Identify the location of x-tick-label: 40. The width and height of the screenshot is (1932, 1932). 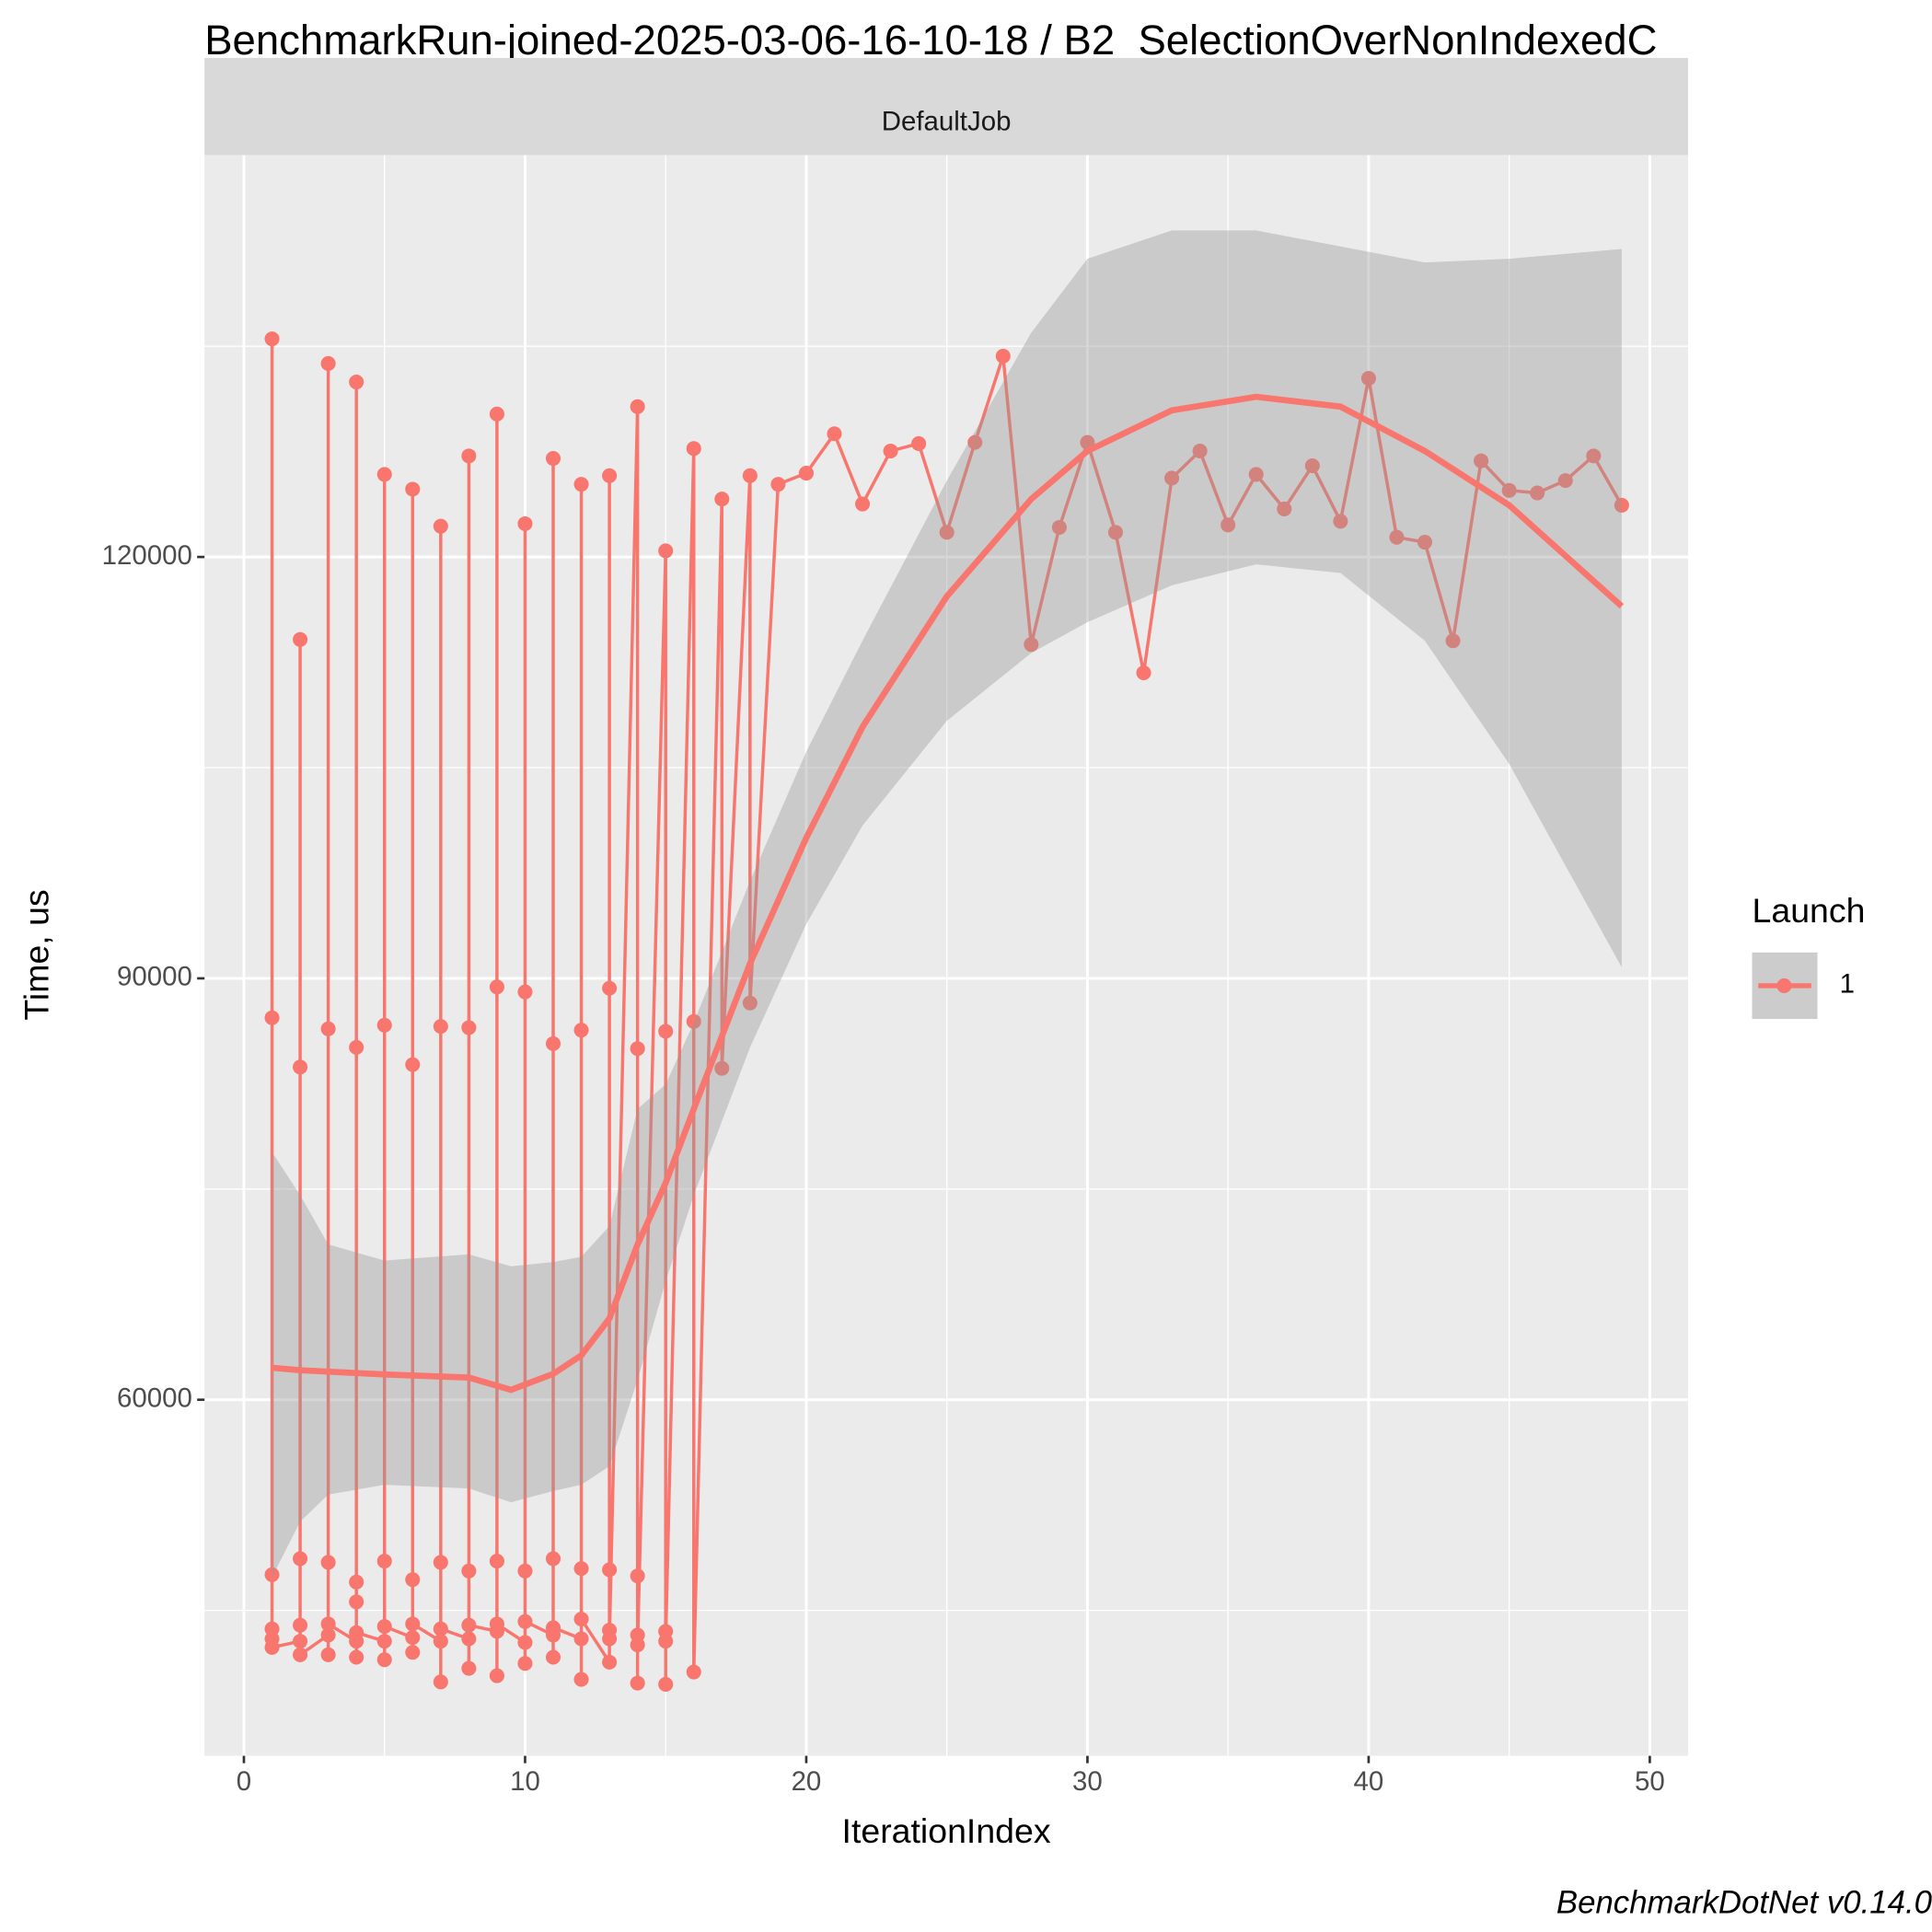
(1369, 1782).